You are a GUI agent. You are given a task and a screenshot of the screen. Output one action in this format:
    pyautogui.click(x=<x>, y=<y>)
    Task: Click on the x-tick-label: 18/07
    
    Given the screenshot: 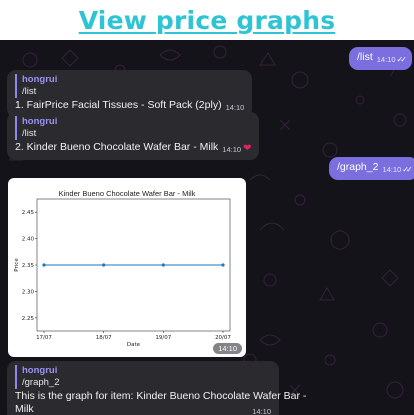 What is the action you would take?
    pyautogui.click(x=104, y=338)
    